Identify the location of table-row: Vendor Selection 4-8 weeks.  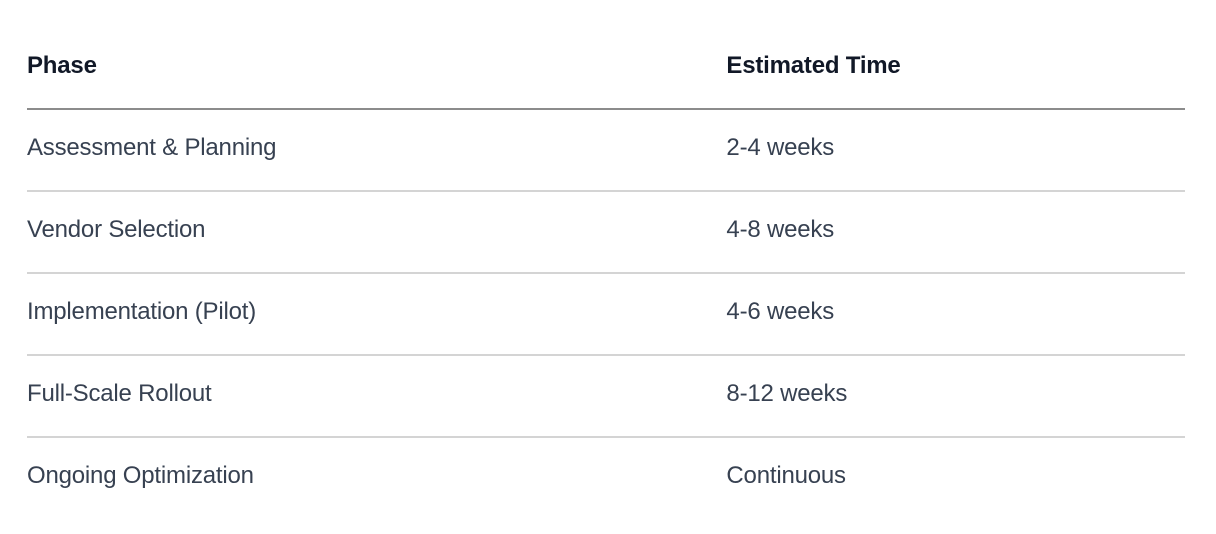
(606, 232).